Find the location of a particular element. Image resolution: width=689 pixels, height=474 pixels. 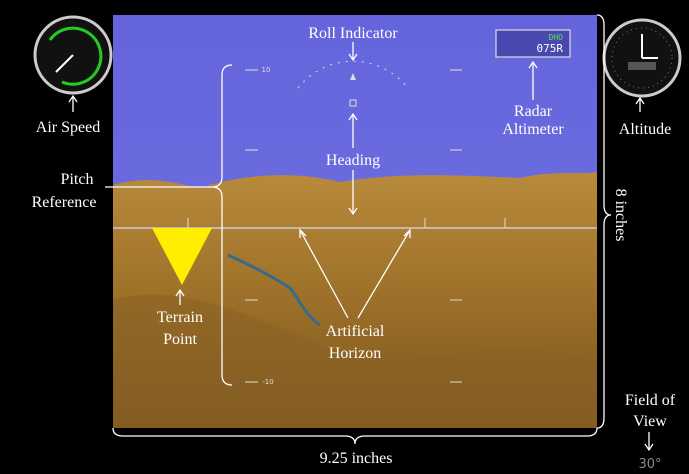

pitch-reference-label: Pitch is located at coordinates (77, 179).